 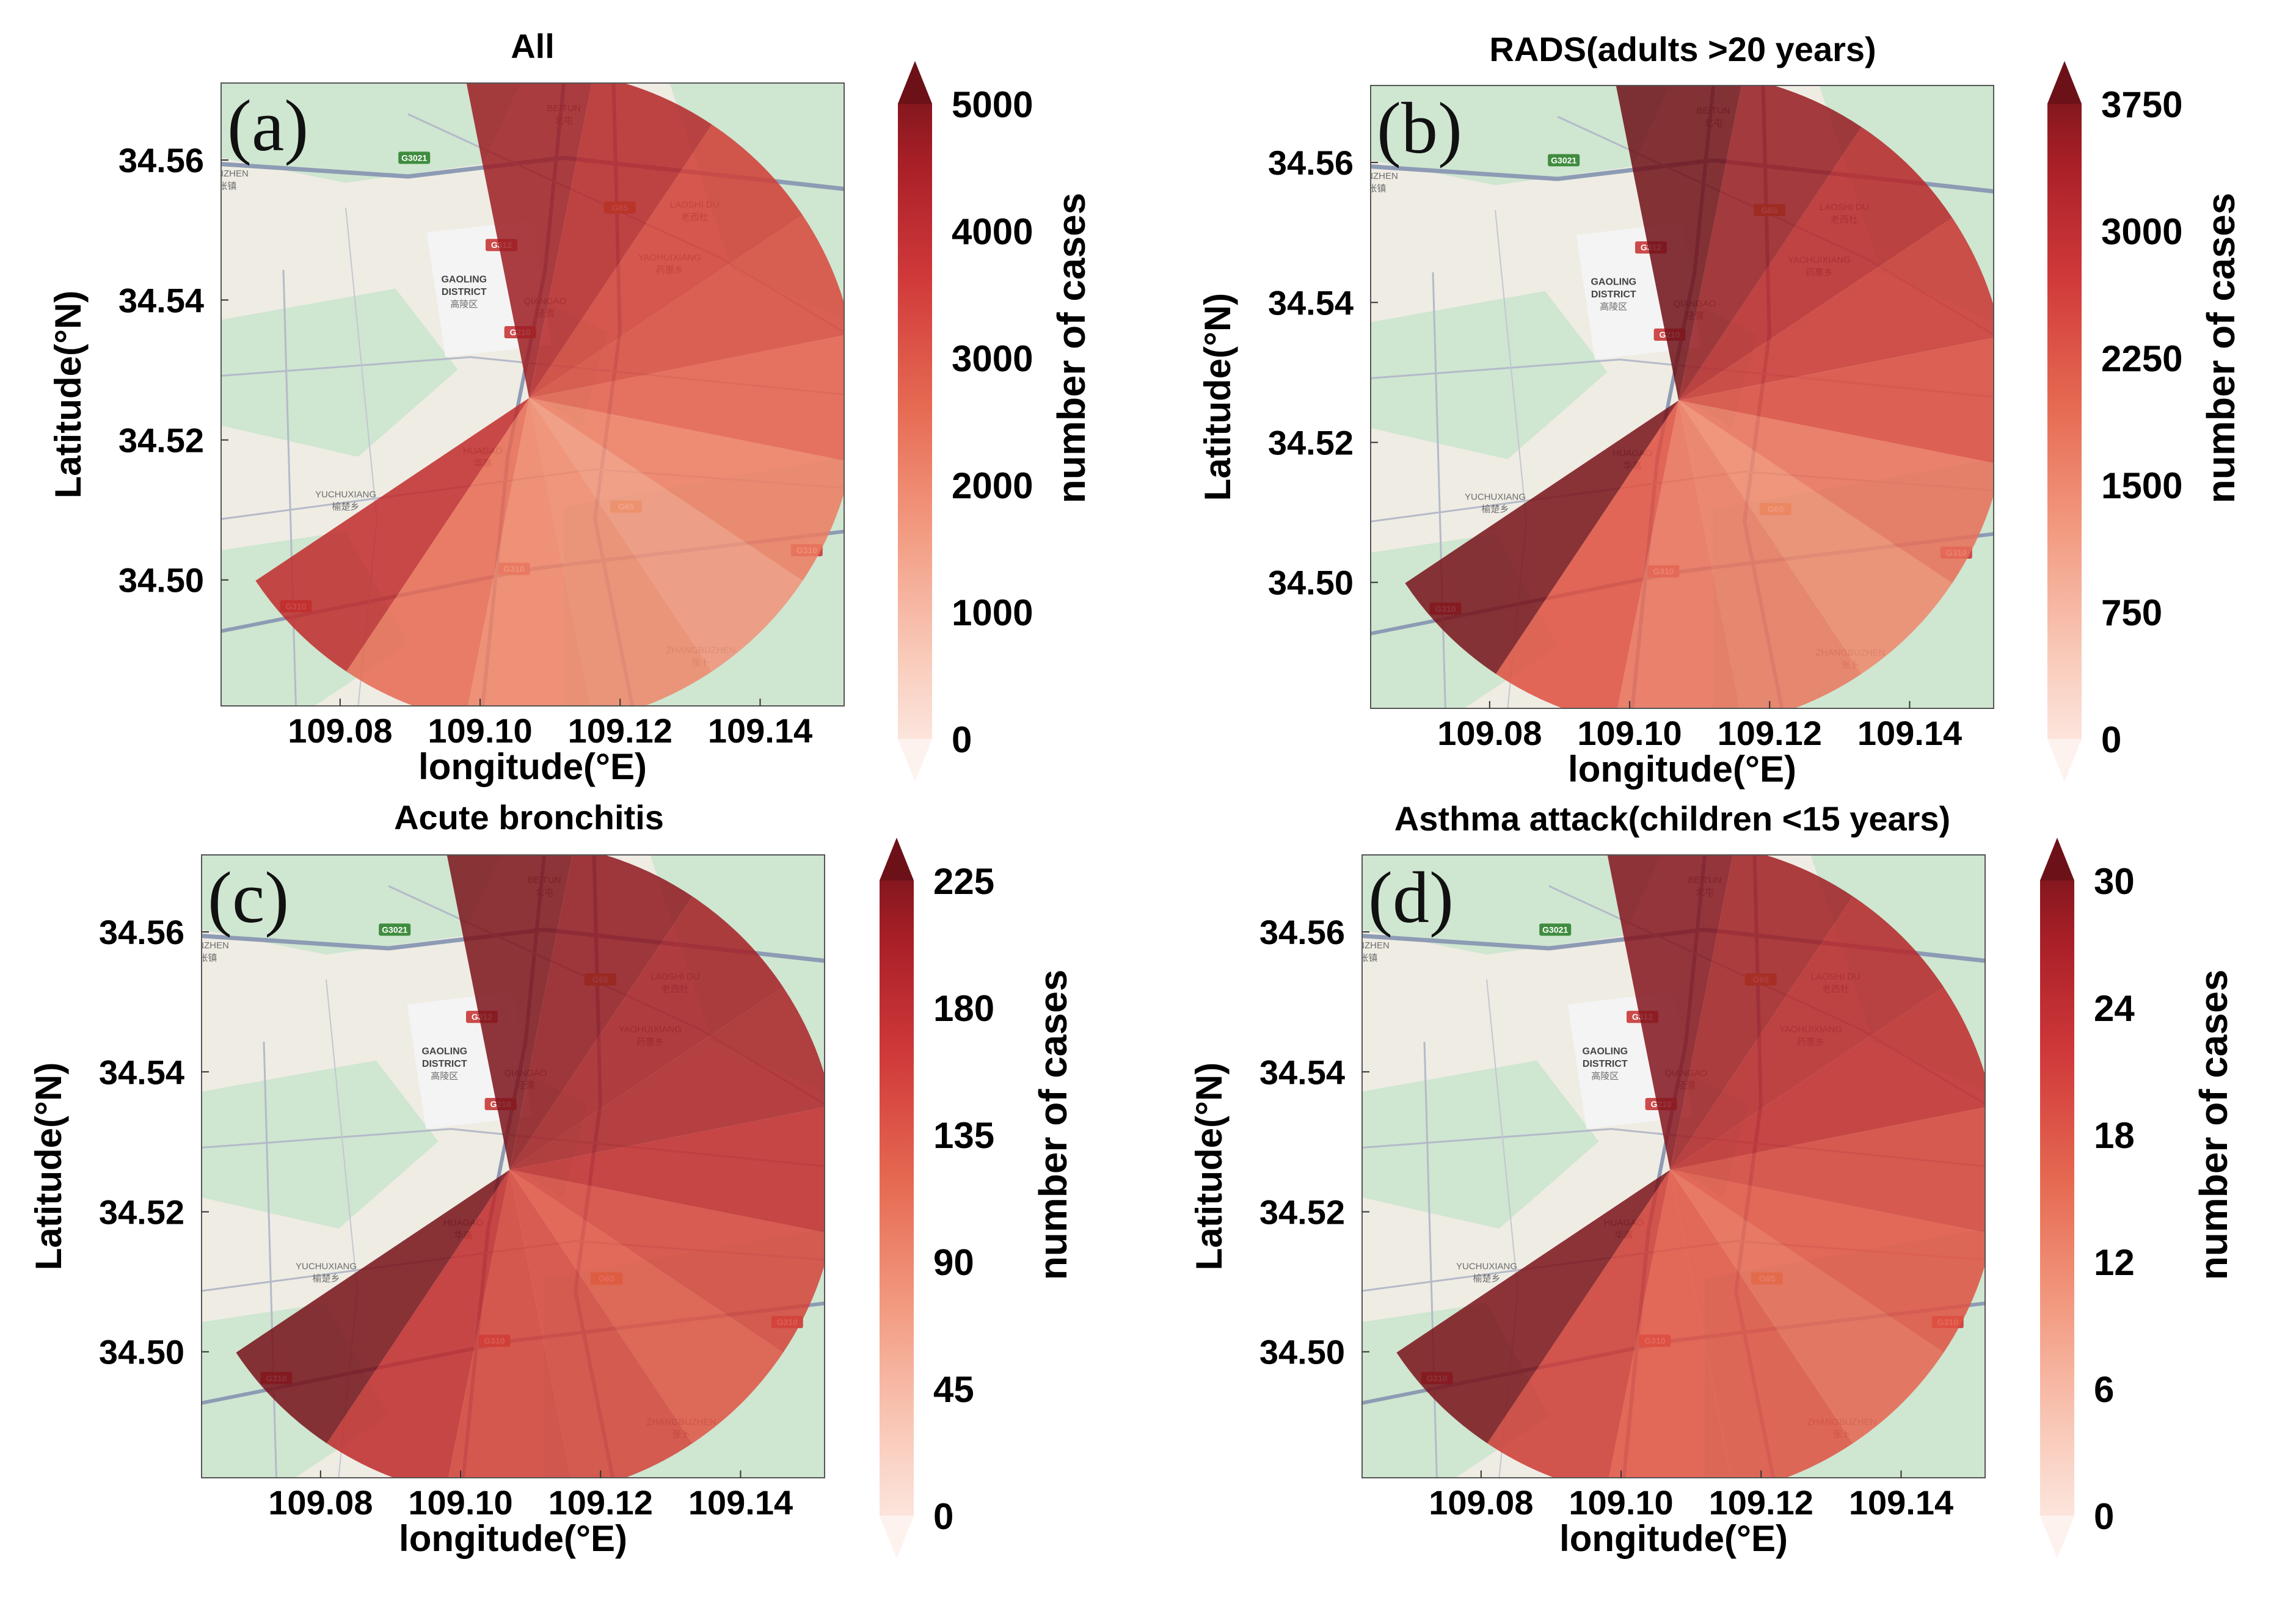 What do you see at coordinates (2141, 232) in the screenshot?
I see `colorbar-tick-label: 3000` at bounding box center [2141, 232].